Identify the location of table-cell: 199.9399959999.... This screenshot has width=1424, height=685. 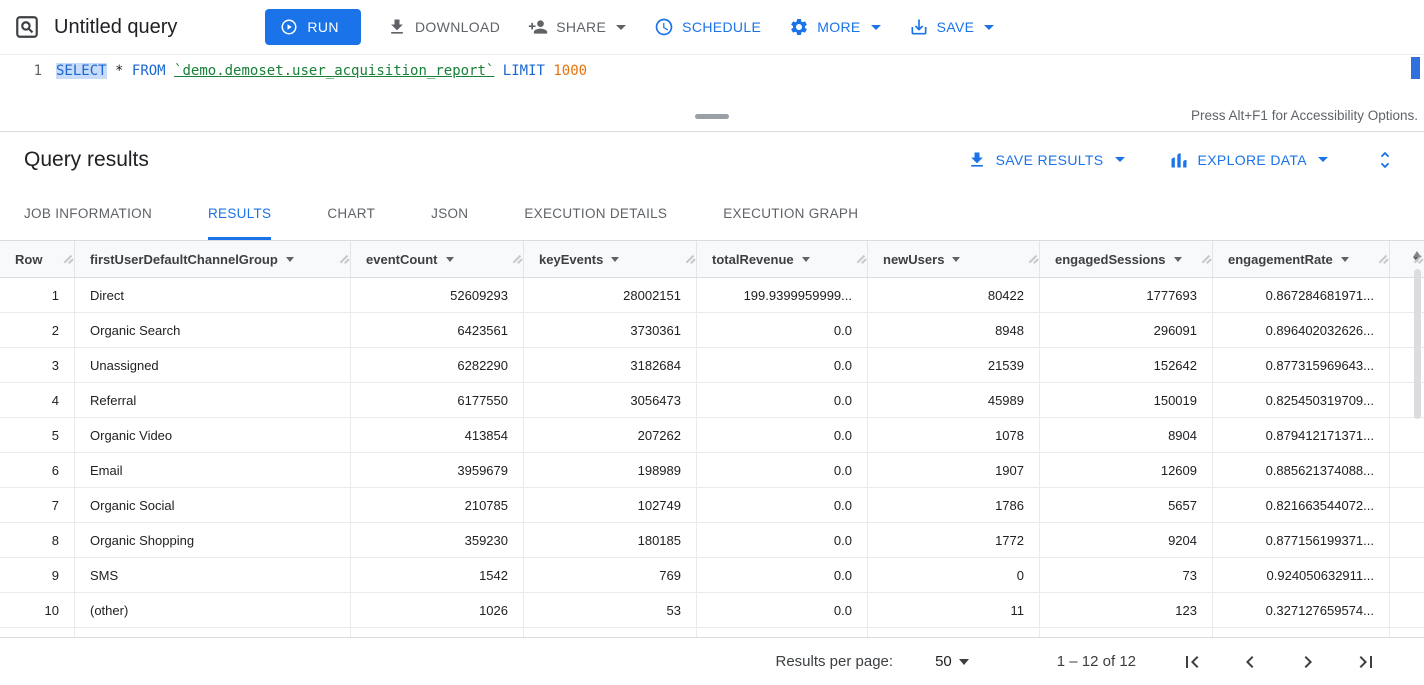
(782, 295).